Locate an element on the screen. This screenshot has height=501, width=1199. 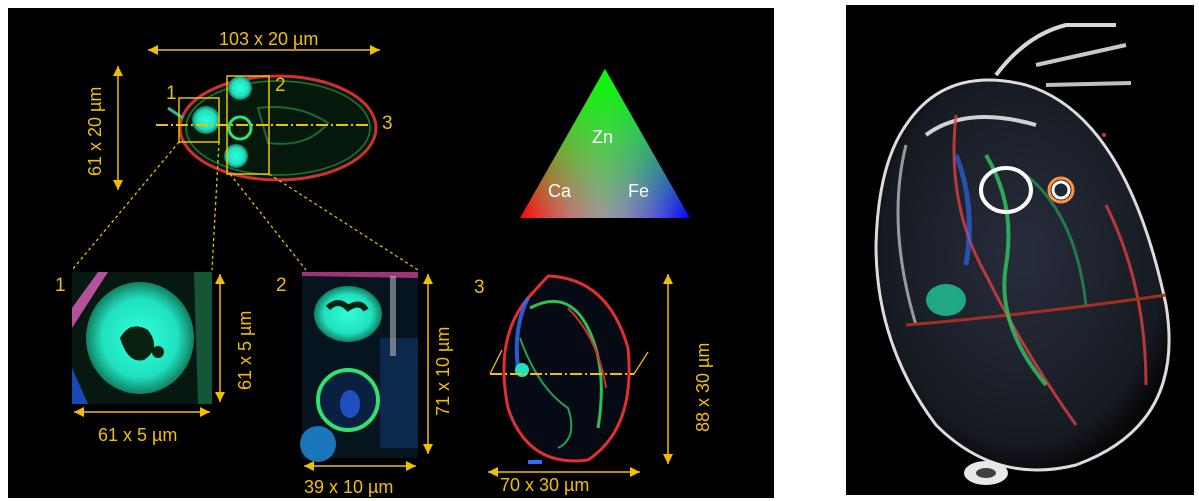
ternary-legend is located at coordinates (605, 143).